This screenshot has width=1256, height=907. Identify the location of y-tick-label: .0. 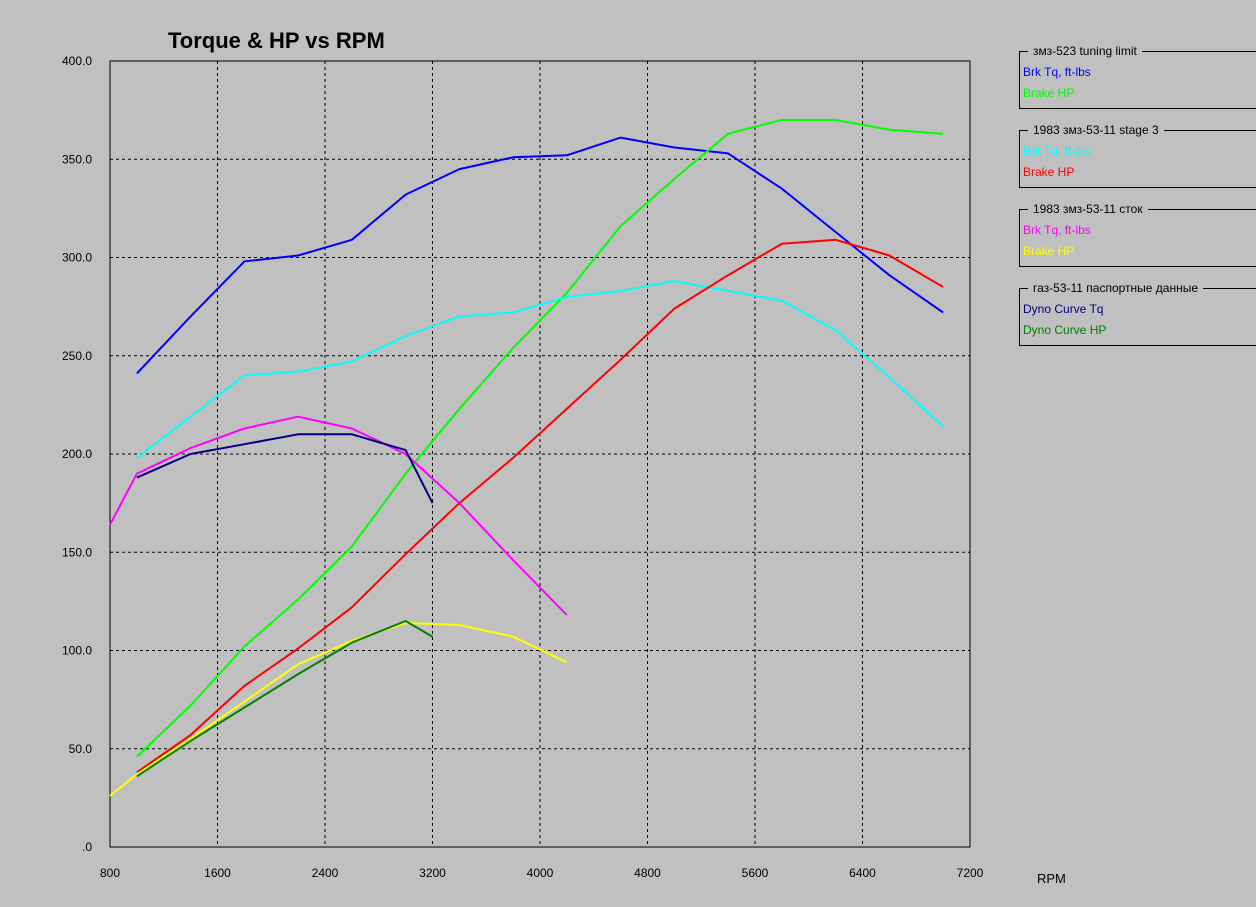
(87, 847).